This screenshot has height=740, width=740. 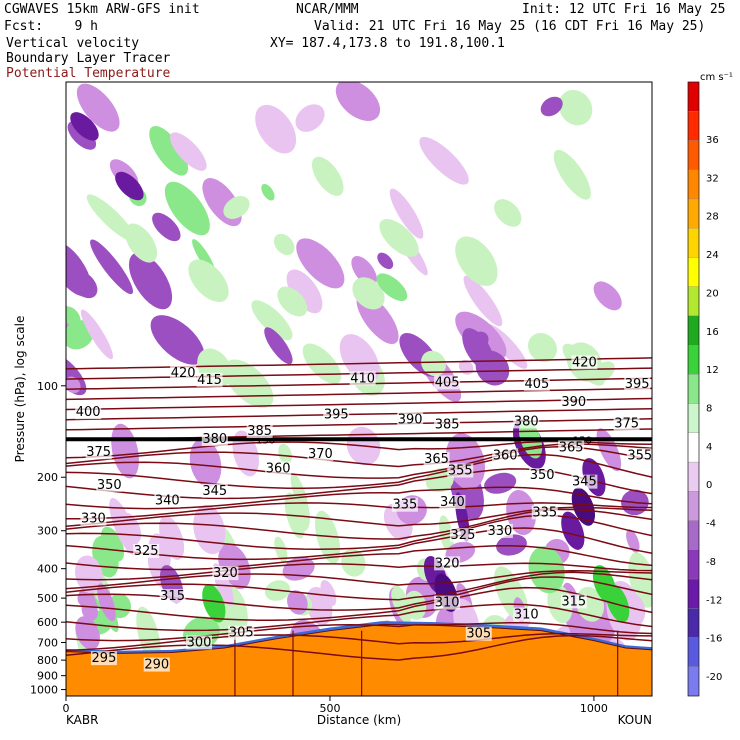 What do you see at coordinates (259, 431) in the screenshot?
I see `theta-label: 385` at bounding box center [259, 431].